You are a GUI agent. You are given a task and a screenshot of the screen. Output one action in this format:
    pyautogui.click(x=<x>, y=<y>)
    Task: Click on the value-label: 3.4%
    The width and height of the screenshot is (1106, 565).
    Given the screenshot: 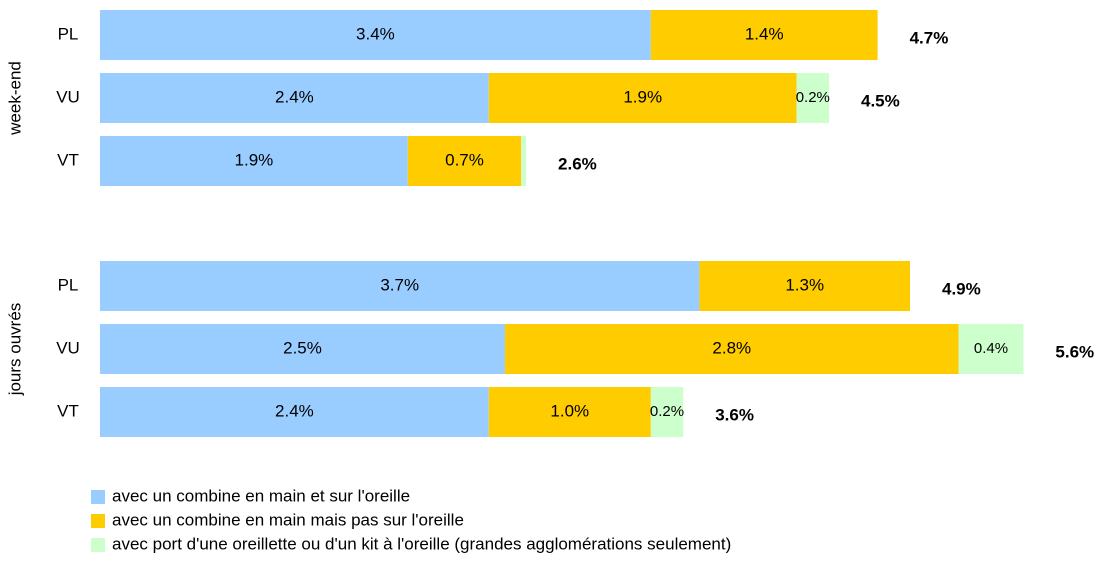 What is the action you would take?
    pyautogui.click(x=375, y=33)
    